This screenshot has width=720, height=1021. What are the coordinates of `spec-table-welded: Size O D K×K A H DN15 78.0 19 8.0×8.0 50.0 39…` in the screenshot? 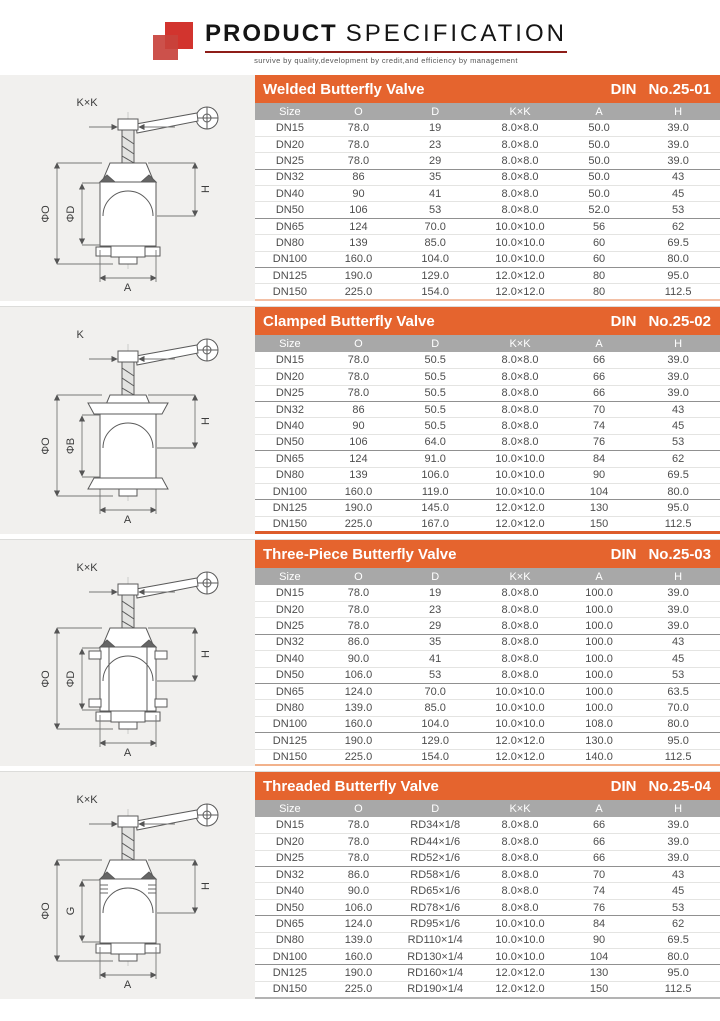 It's located at (487, 202).